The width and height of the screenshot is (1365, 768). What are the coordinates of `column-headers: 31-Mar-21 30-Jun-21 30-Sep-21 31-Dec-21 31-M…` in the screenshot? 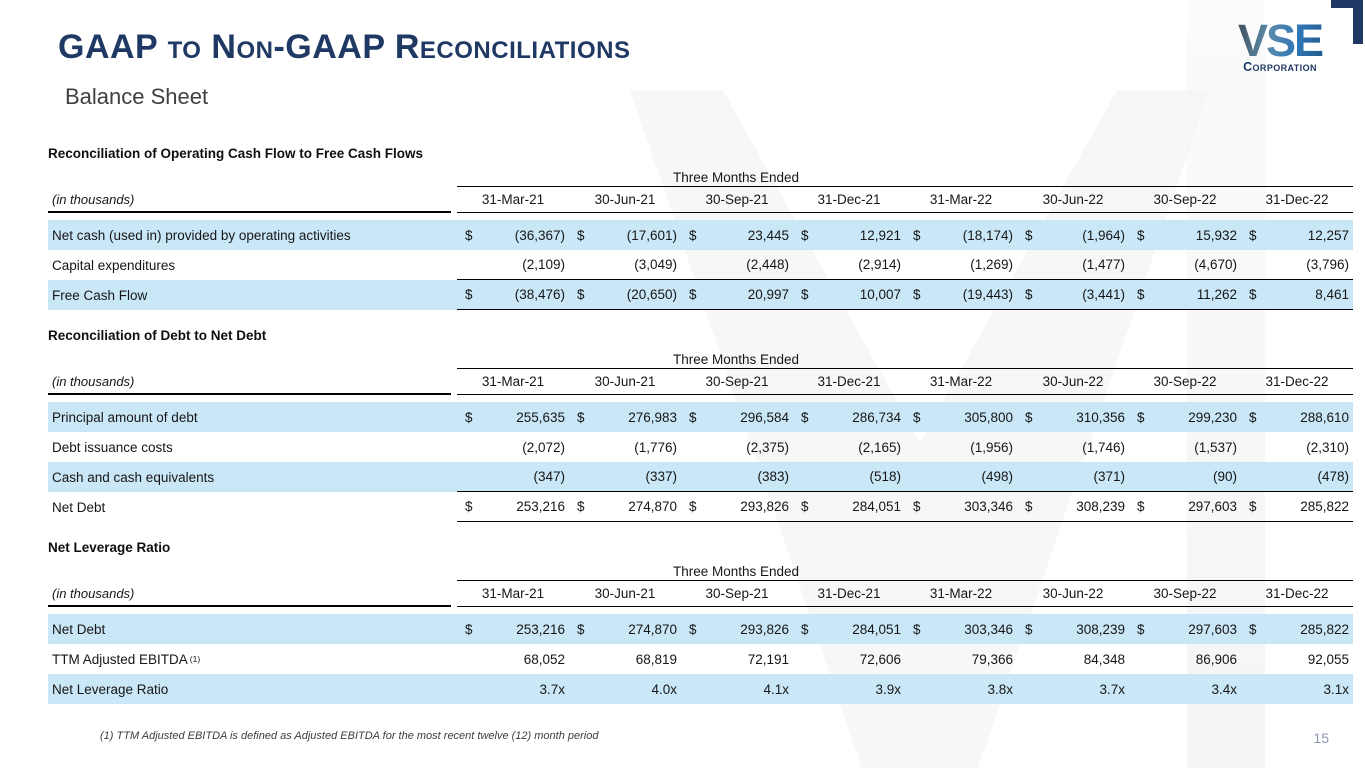 It's located at (905, 382).